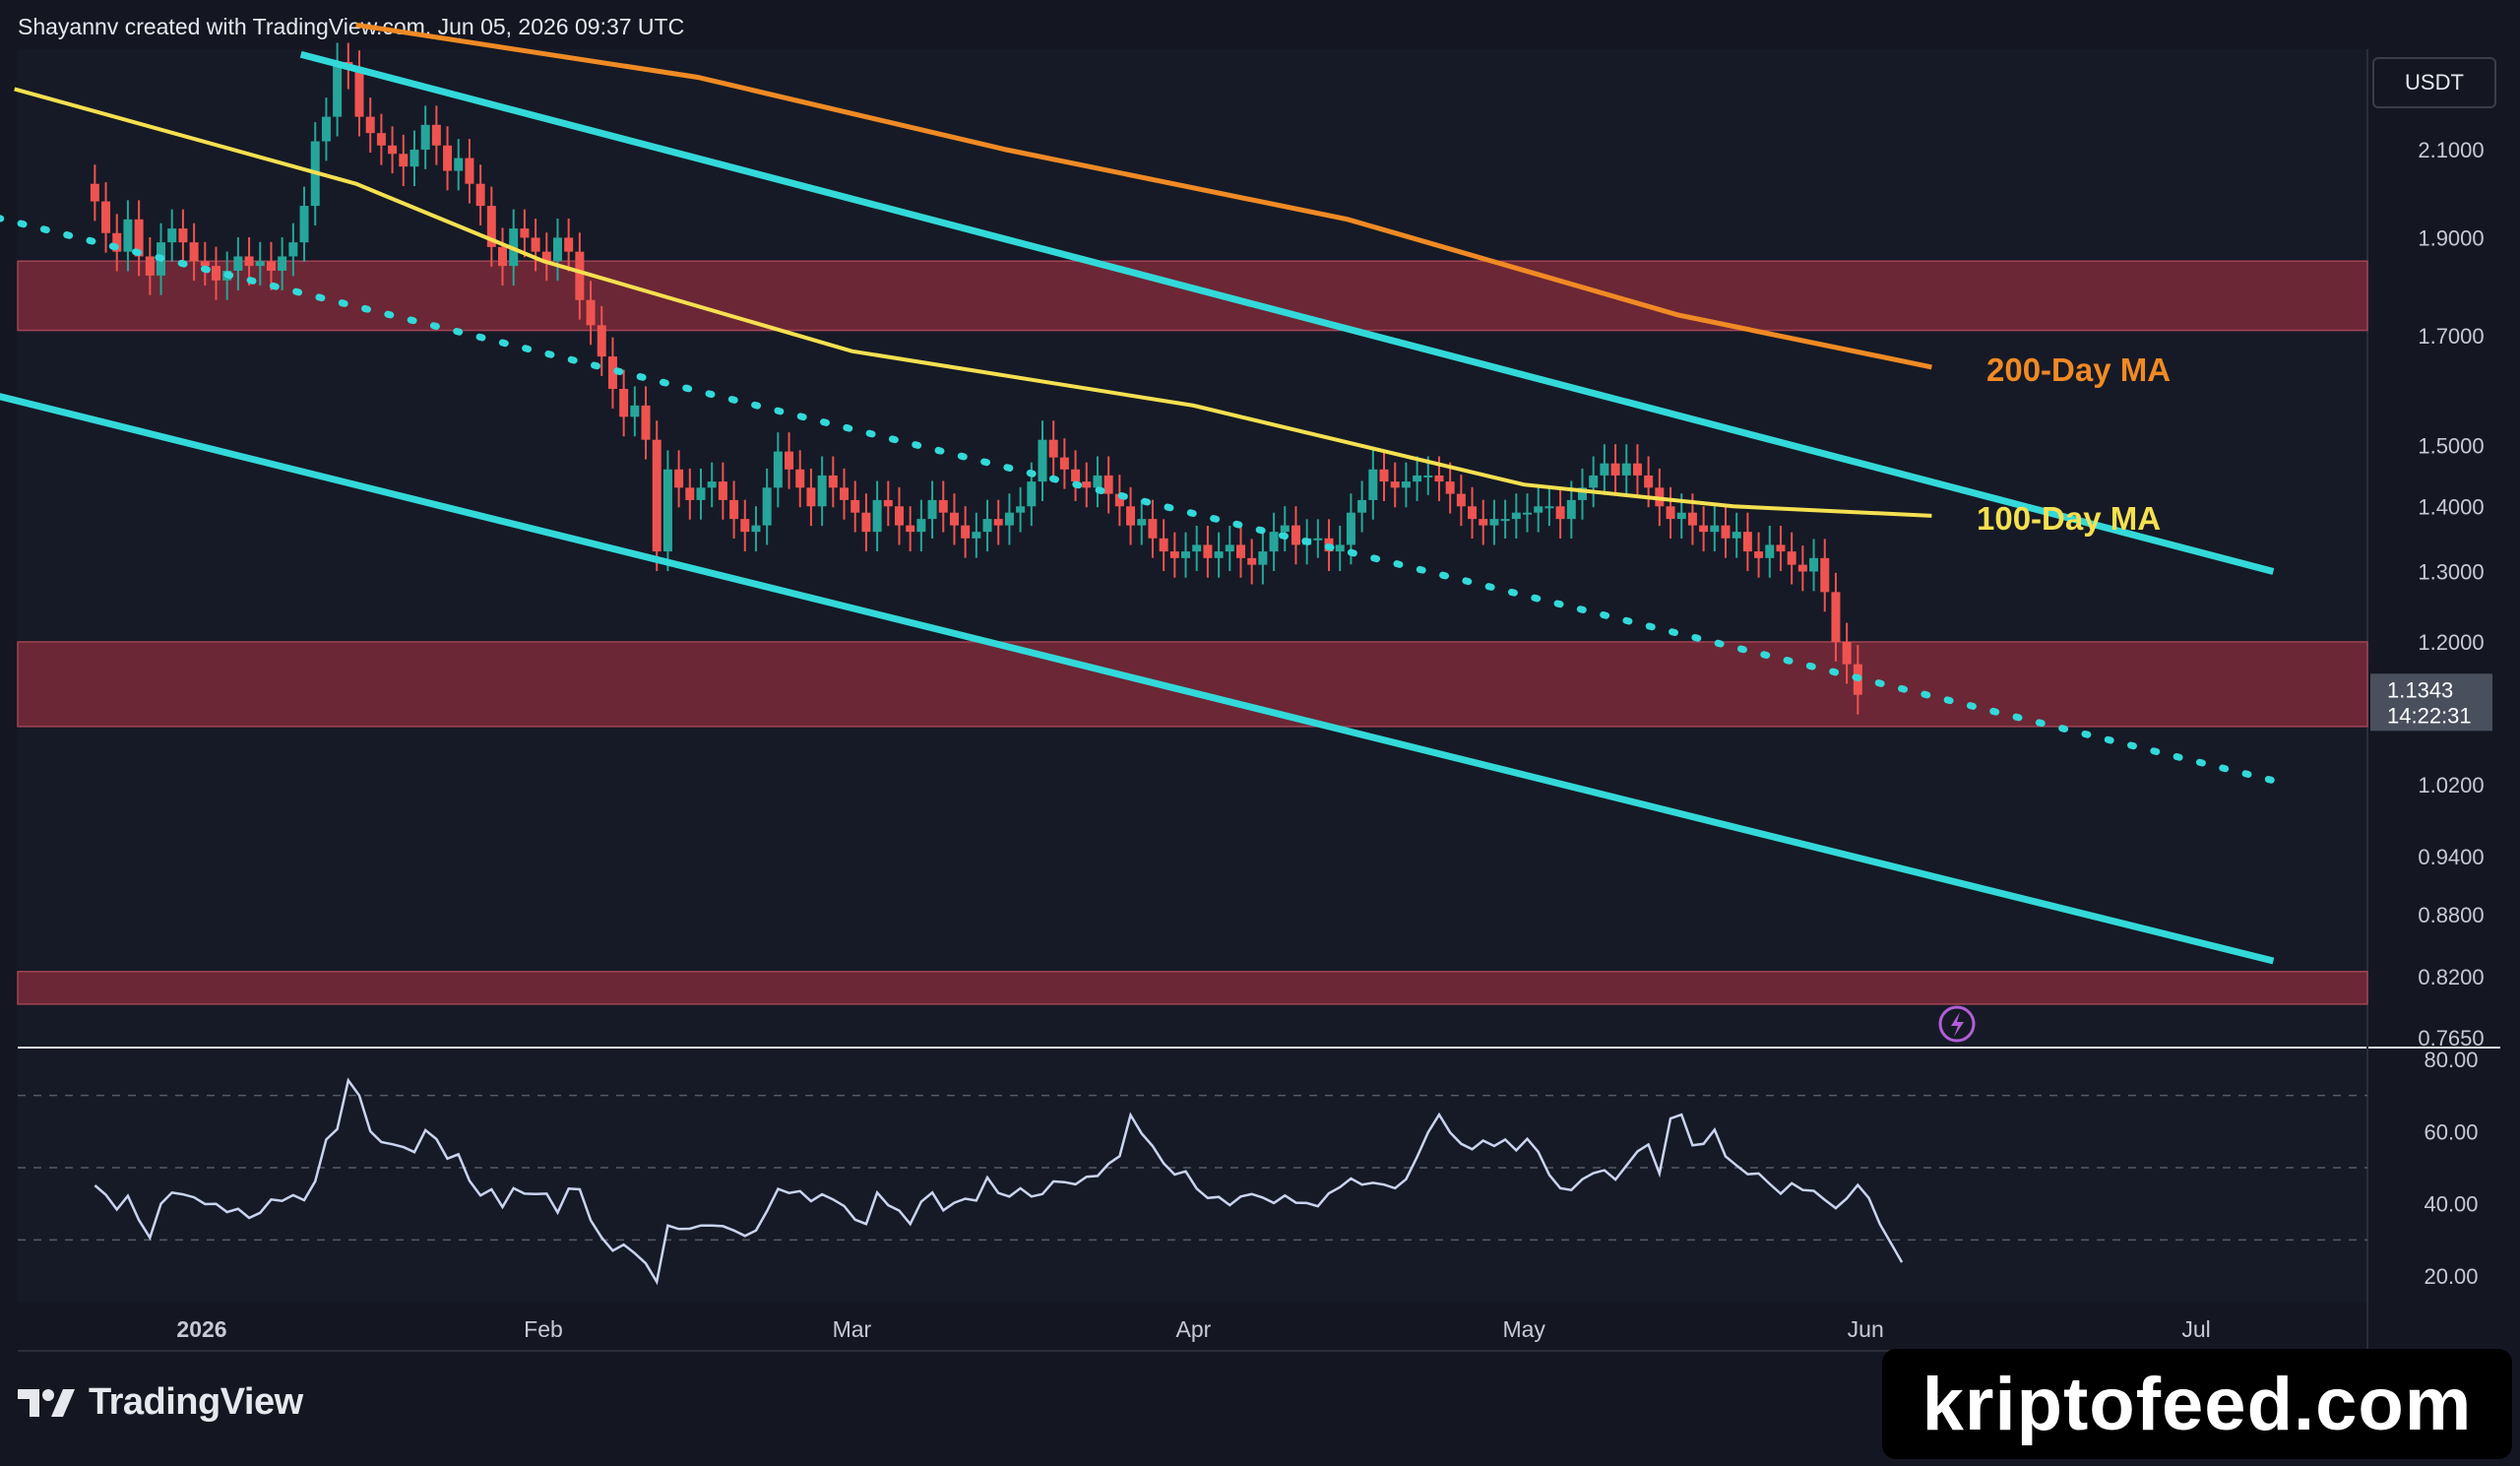 This screenshot has width=2520, height=1466. What do you see at coordinates (2451, 1132) in the screenshot?
I see `rsi-tick-label: 60.00` at bounding box center [2451, 1132].